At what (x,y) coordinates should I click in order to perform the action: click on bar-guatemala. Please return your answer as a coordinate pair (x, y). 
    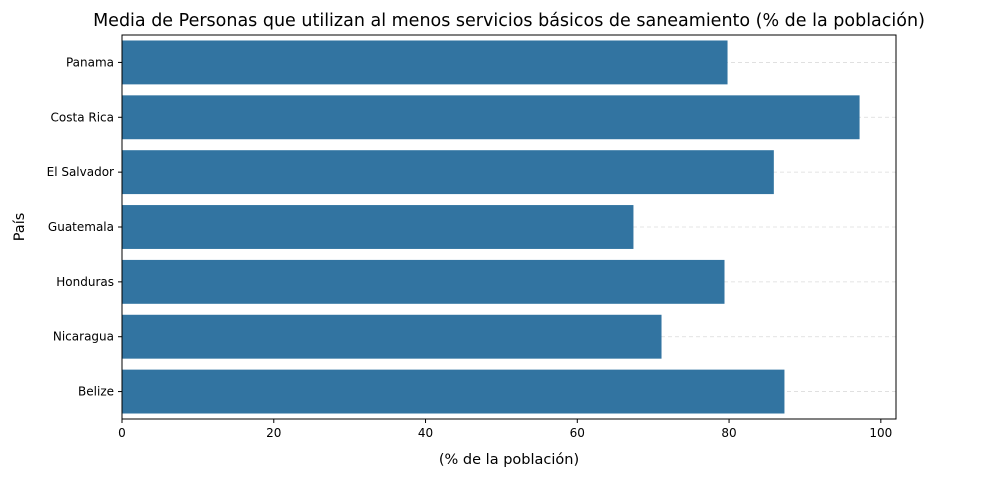
    Looking at the image, I should click on (378, 227).